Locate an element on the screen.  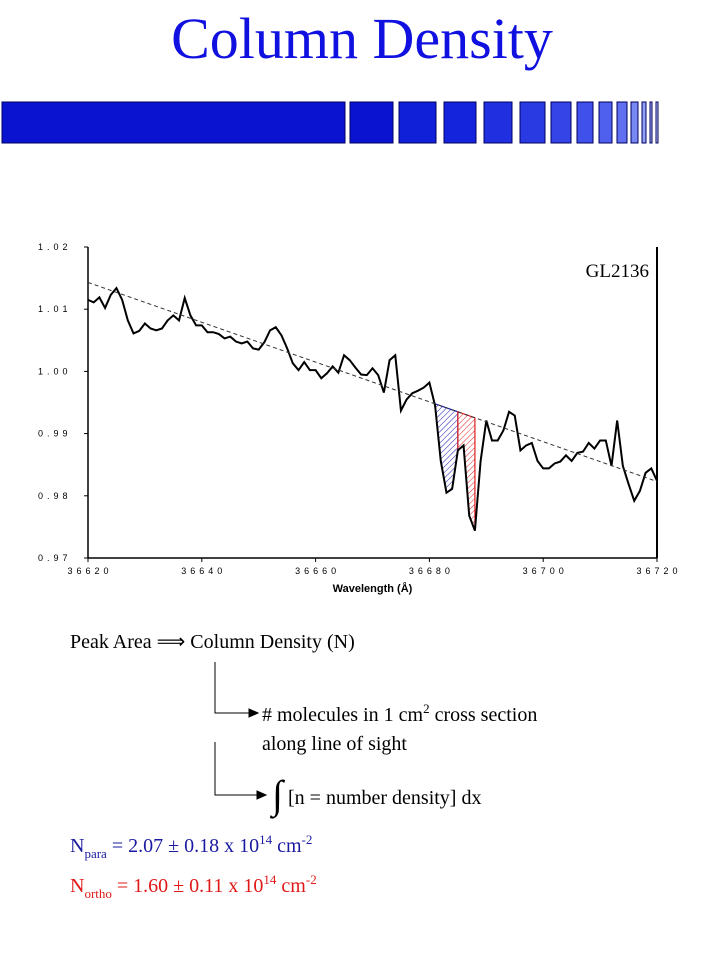
slide-title: Column Density is located at coordinates (362, 38).